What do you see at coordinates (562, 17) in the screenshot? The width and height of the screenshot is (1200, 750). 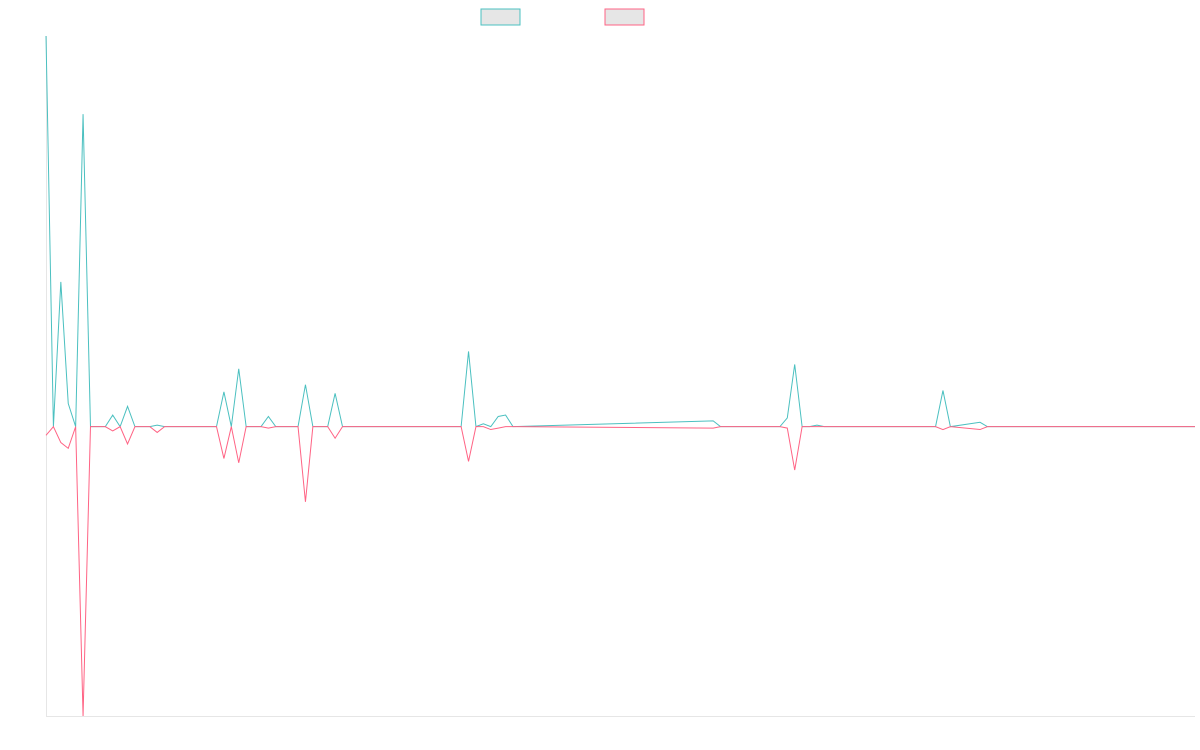 I see `legend` at bounding box center [562, 17].